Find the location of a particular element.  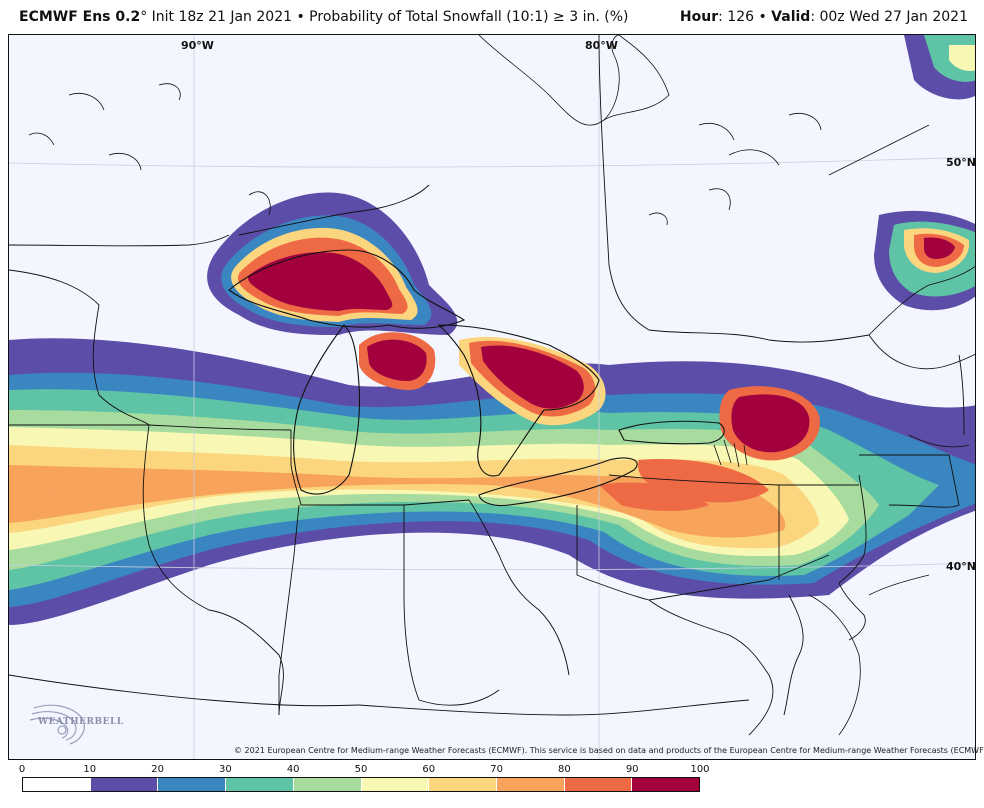

legend-tick-label: 100 is located at coordinates (700, 769).